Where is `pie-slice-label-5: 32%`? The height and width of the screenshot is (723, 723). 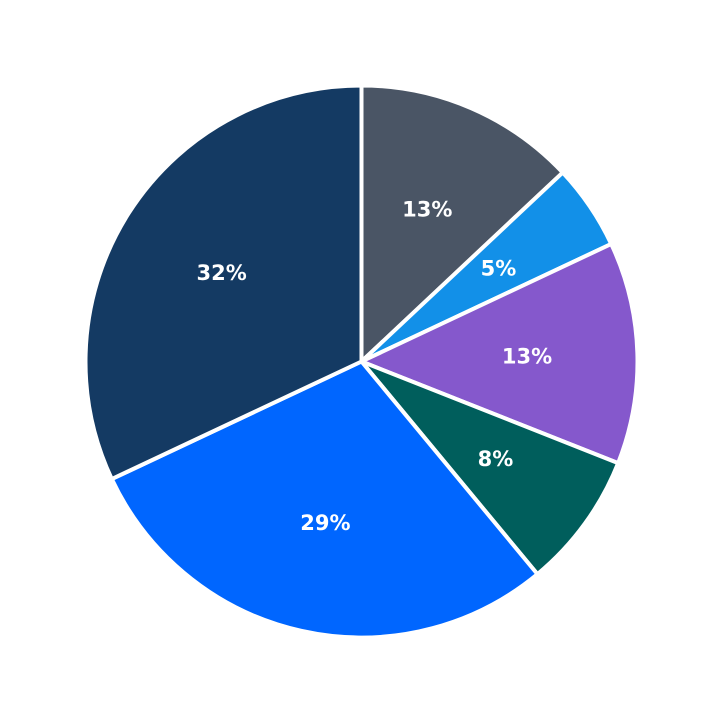
pie-slice-label-5: 32% is located at coordinates (222, 273).